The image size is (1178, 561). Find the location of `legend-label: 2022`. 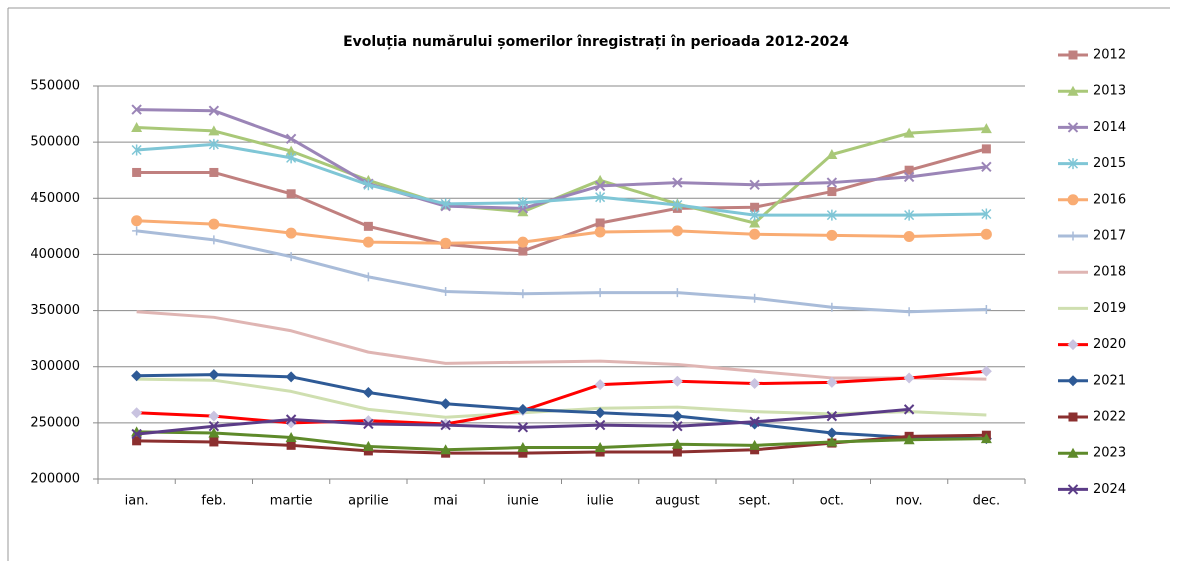

legend-label: 2022 is located at coordinates (1109, 417).